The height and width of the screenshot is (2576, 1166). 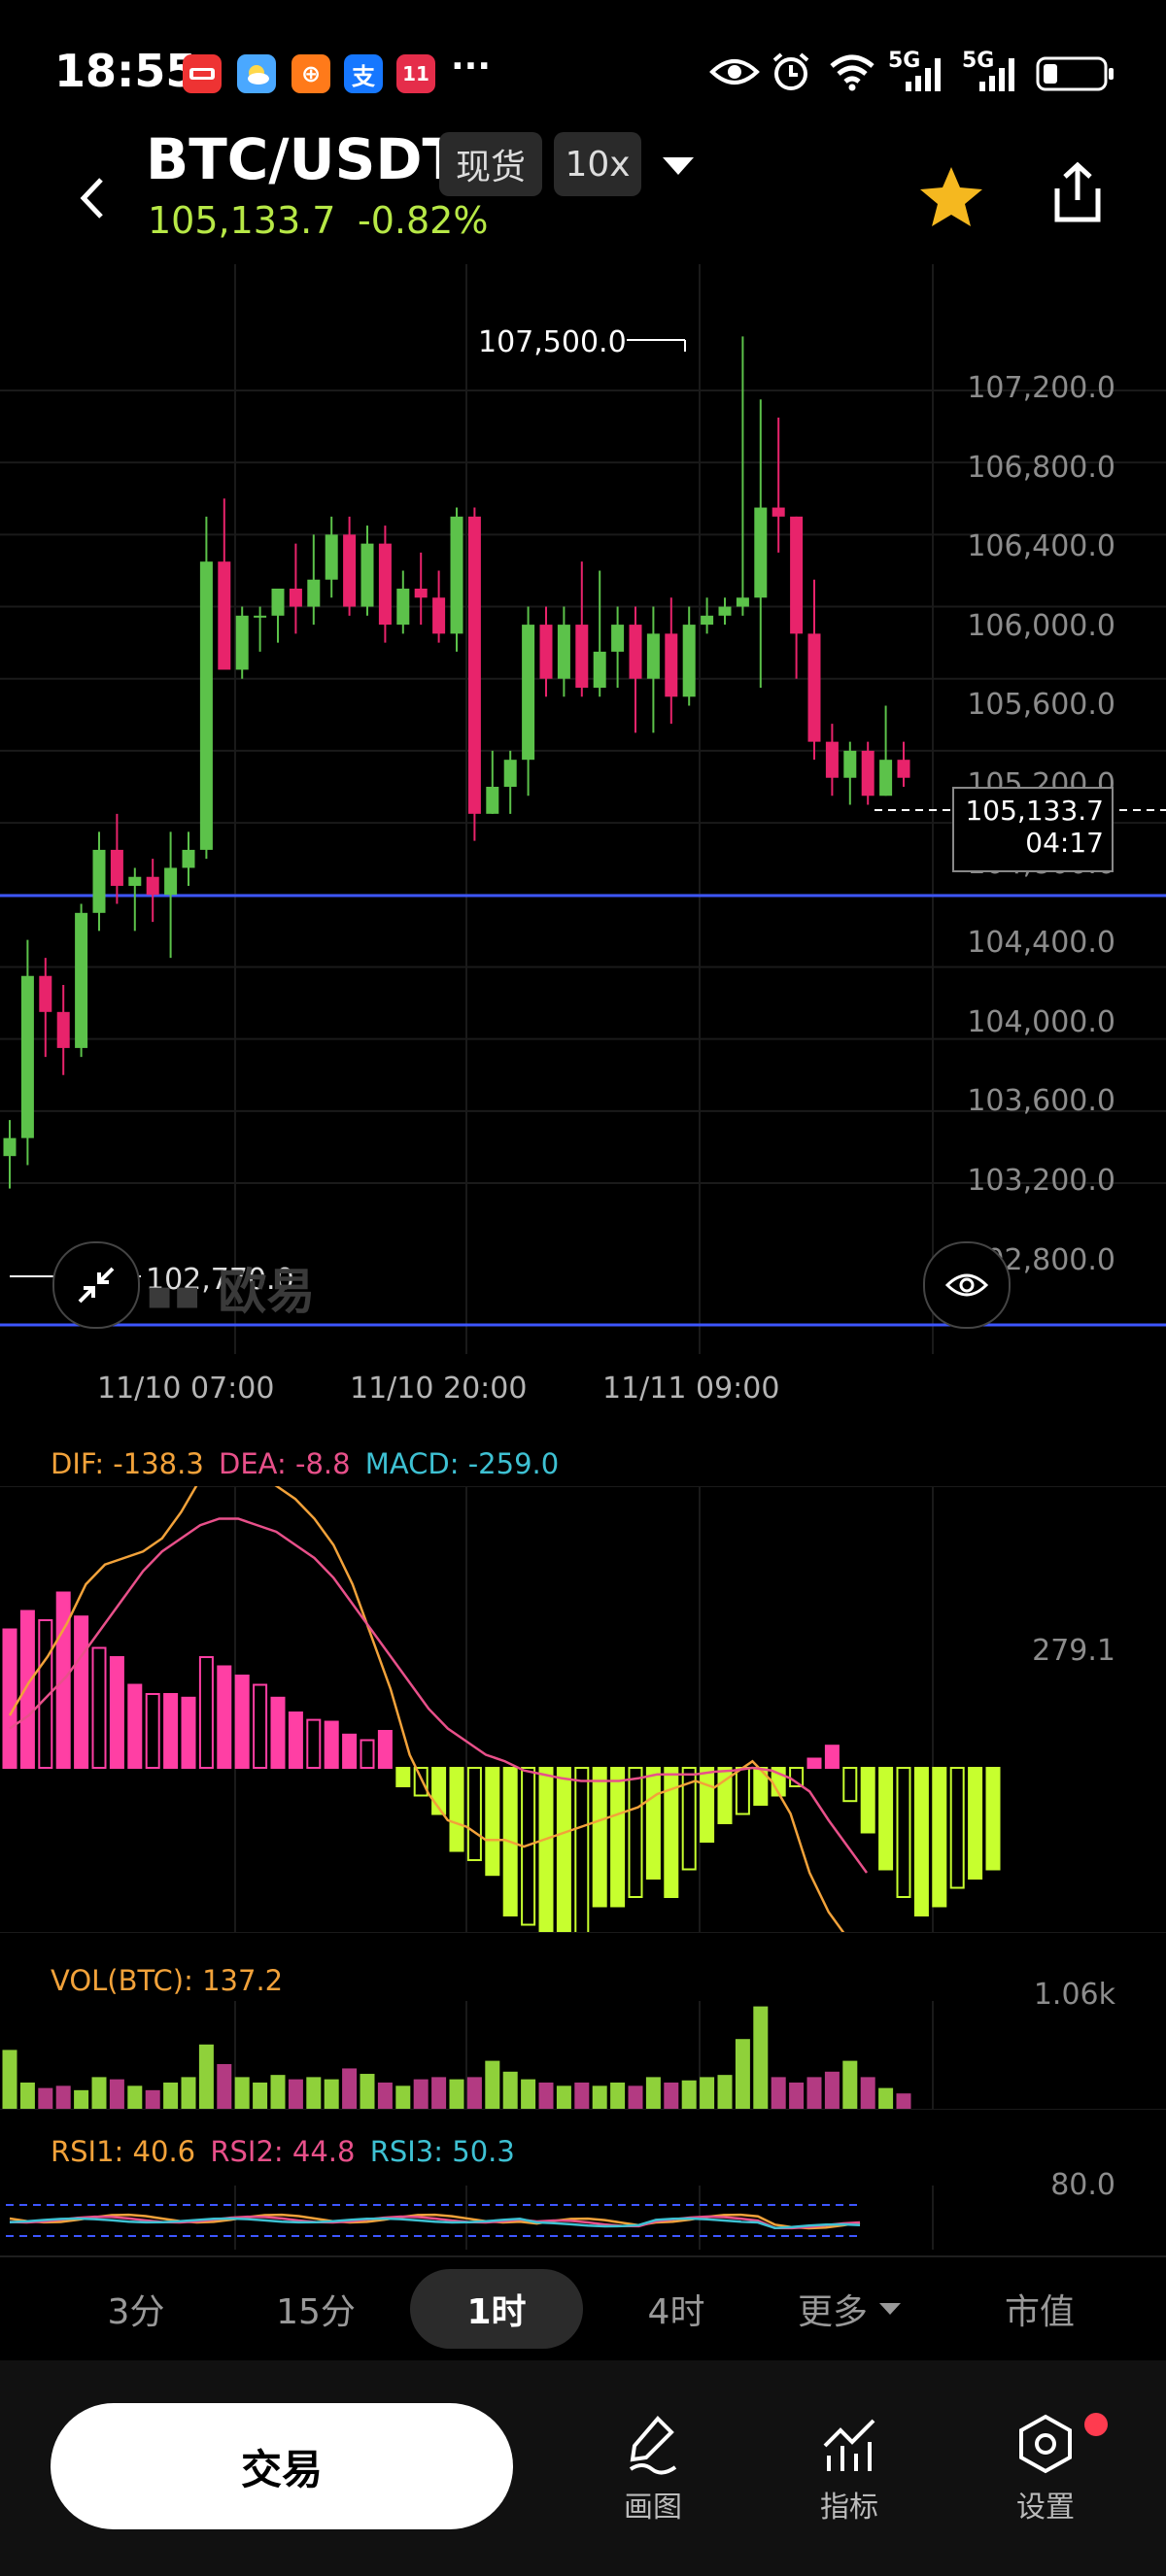 What do you see at coordinates (676, 2312) in the screenshot?
I see `interval-4h: 4时` at bounding box center [676, 2312].